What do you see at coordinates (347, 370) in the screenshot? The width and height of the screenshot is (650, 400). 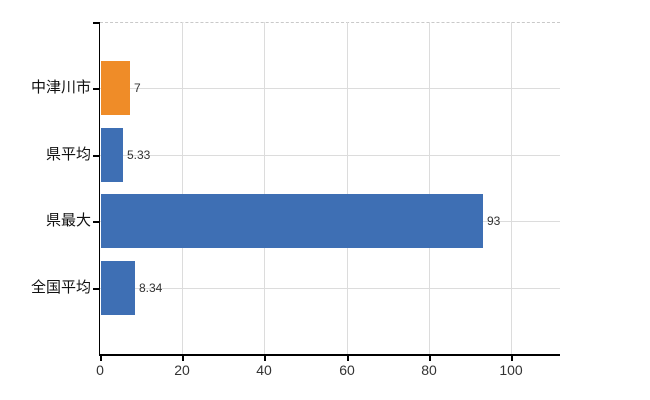 I see `x-tick-label: 60` at bounding box center [347, 370].